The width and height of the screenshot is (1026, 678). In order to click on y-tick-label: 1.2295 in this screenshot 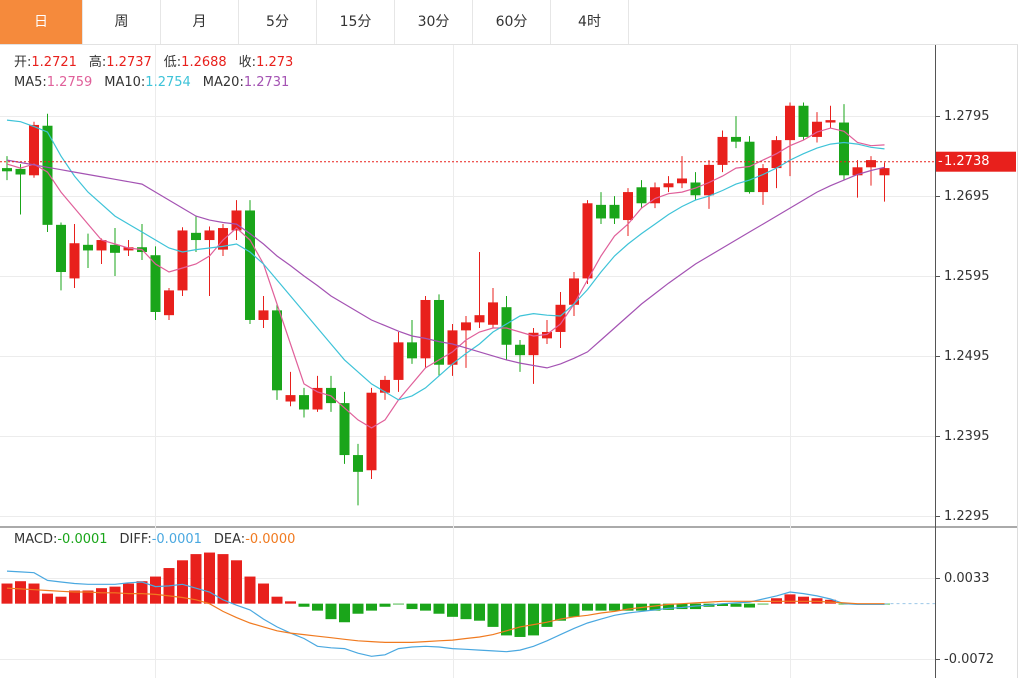, I will do `click(967, 516)`.